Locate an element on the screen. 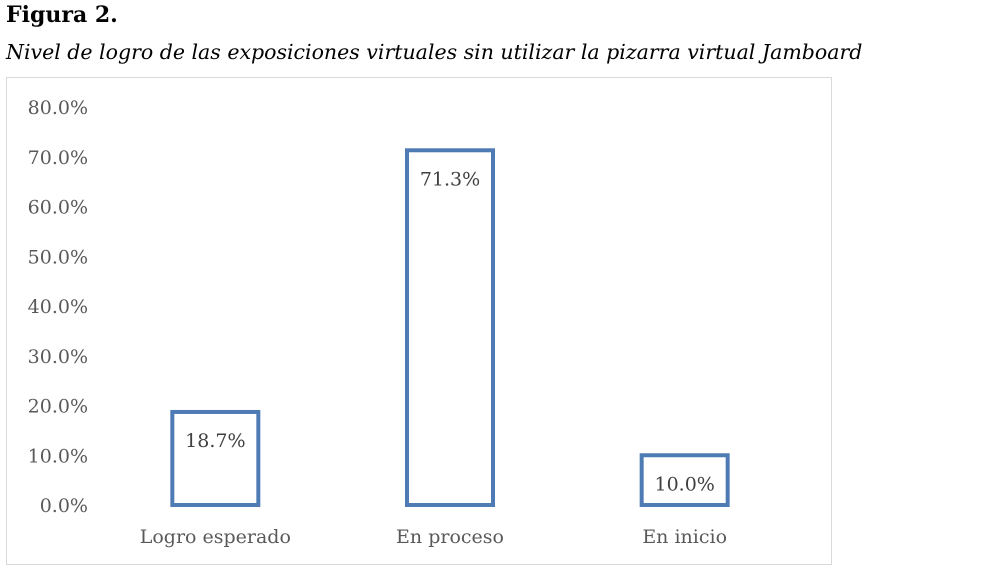 This screenshot has width=988, height=568. y-tick-label: 10.0% is located at coordinates (58, 456).